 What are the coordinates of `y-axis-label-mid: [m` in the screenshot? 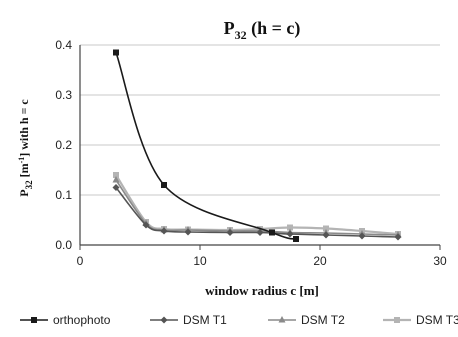 It's located at (24, 171).